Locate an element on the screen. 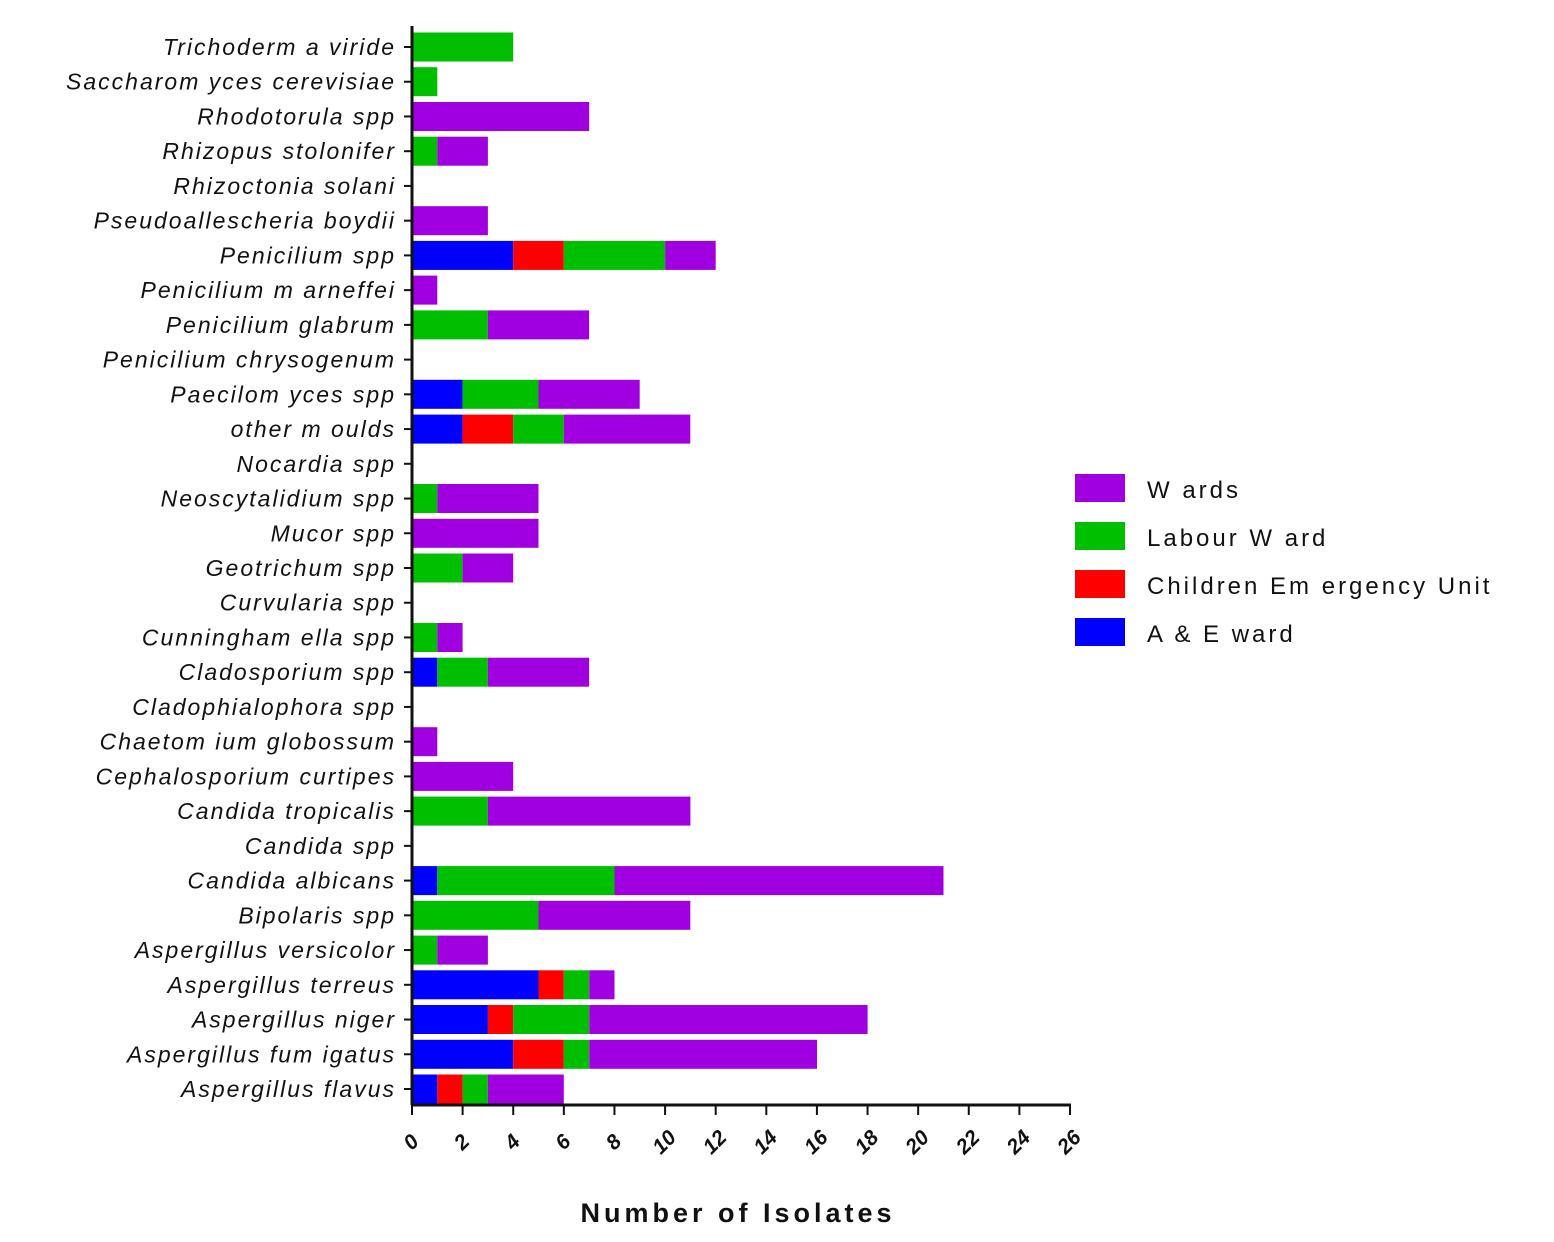 The width and height of the screenshot is (1554, 1242). x-tick-label: 6 is located at coordinates (563, 1142).